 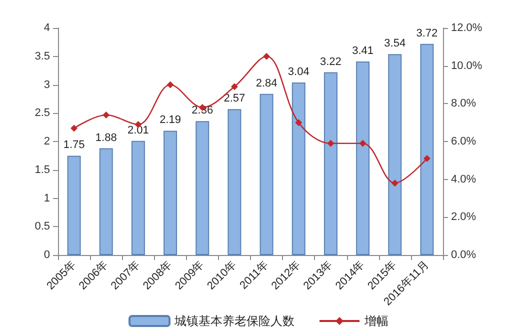 I want to click on data-label: 2.57, so click(x=235, y=98).